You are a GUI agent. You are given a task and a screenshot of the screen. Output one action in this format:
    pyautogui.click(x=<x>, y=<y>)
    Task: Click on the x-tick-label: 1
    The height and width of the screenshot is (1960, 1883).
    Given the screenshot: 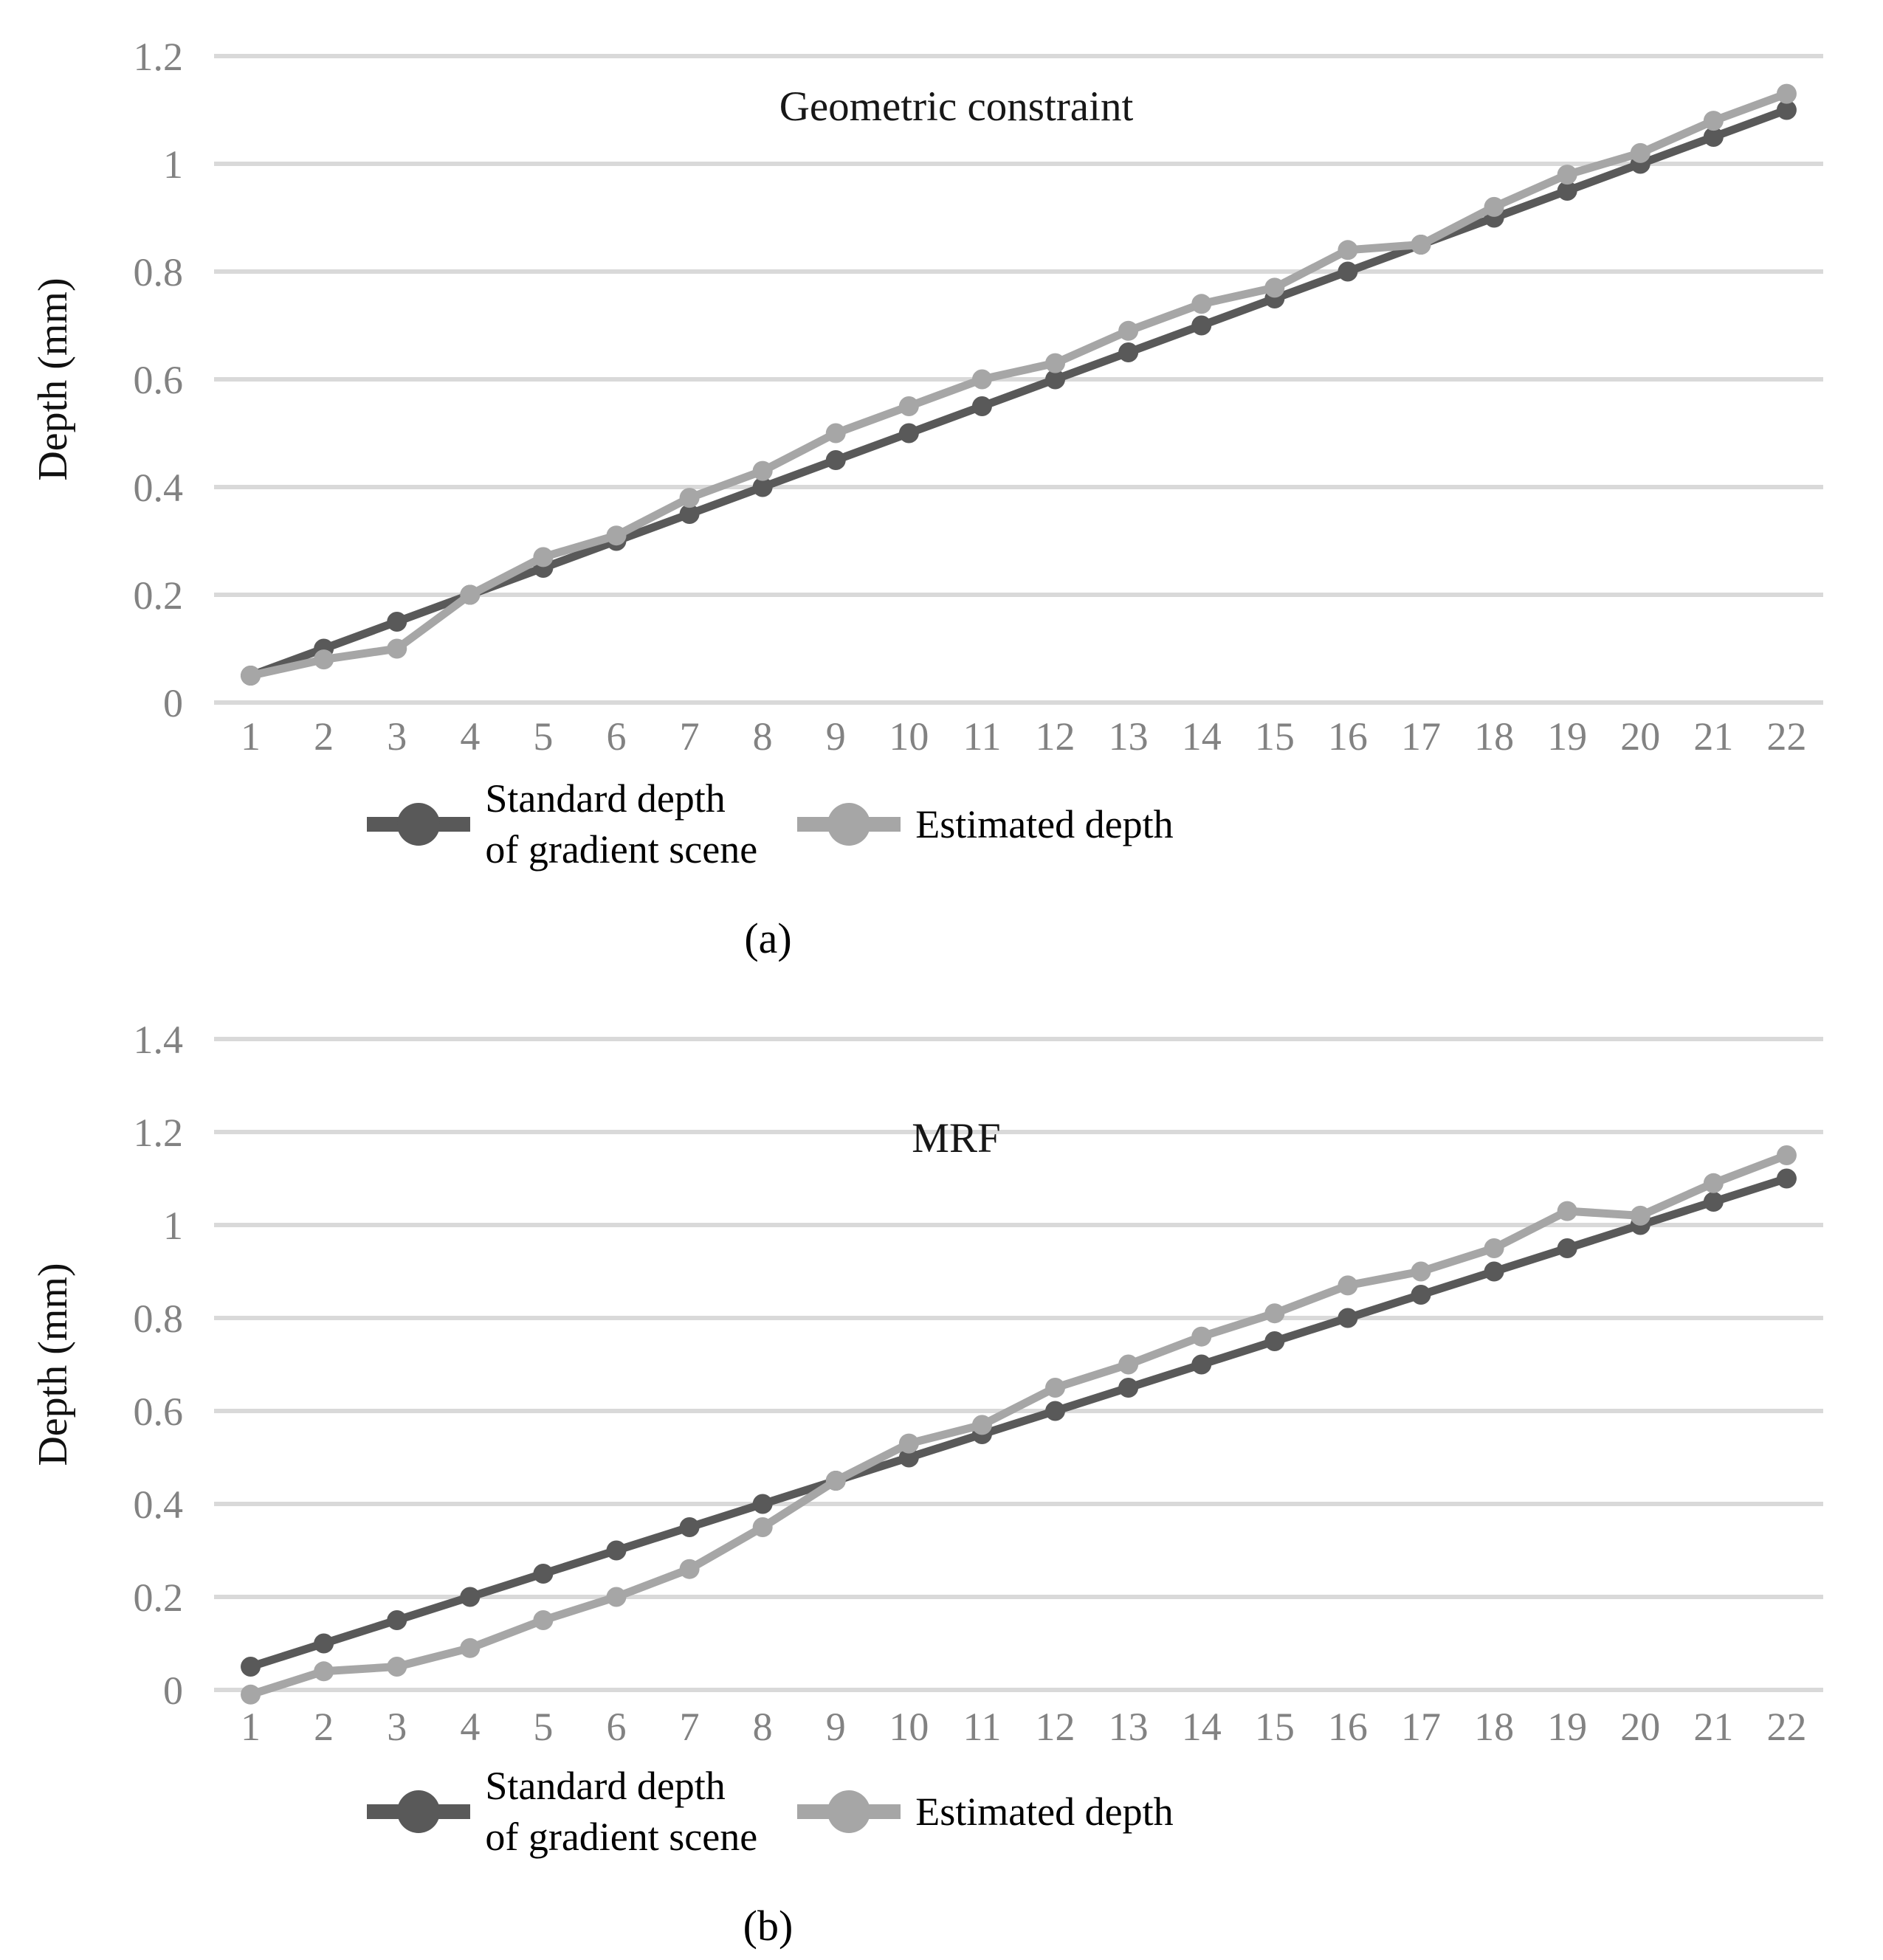 What is the action you would take?
    pyautogui.click(x=251, y=736)
    